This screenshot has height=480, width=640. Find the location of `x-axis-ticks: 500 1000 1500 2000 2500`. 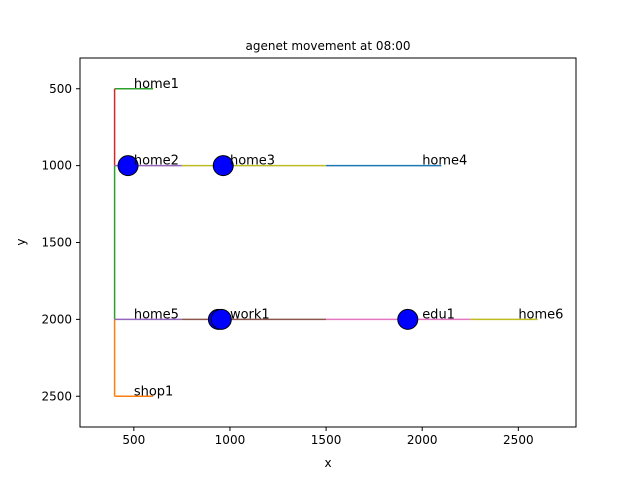

x-axis-ticks: 500 1000 1500 2000 2500 is located at coordinates (328, 437).